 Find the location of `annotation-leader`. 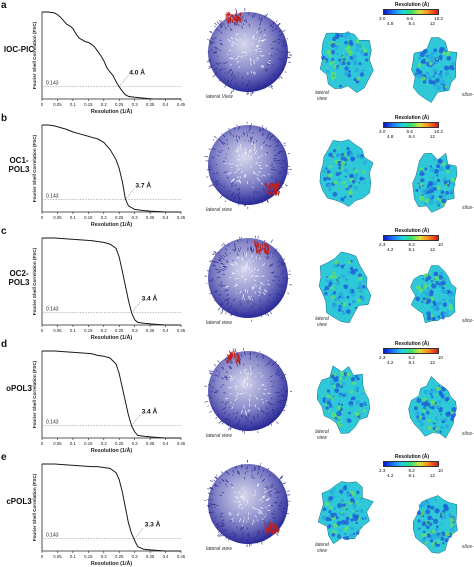

annotation-leader is located at coordinates (136, 307).